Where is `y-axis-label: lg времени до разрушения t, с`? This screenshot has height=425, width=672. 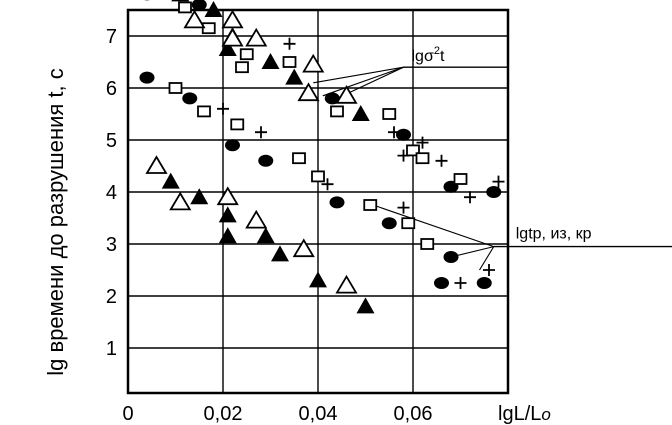
y-axis-label: lg времени до разрушения t, с is located at coordinates (55, 221).